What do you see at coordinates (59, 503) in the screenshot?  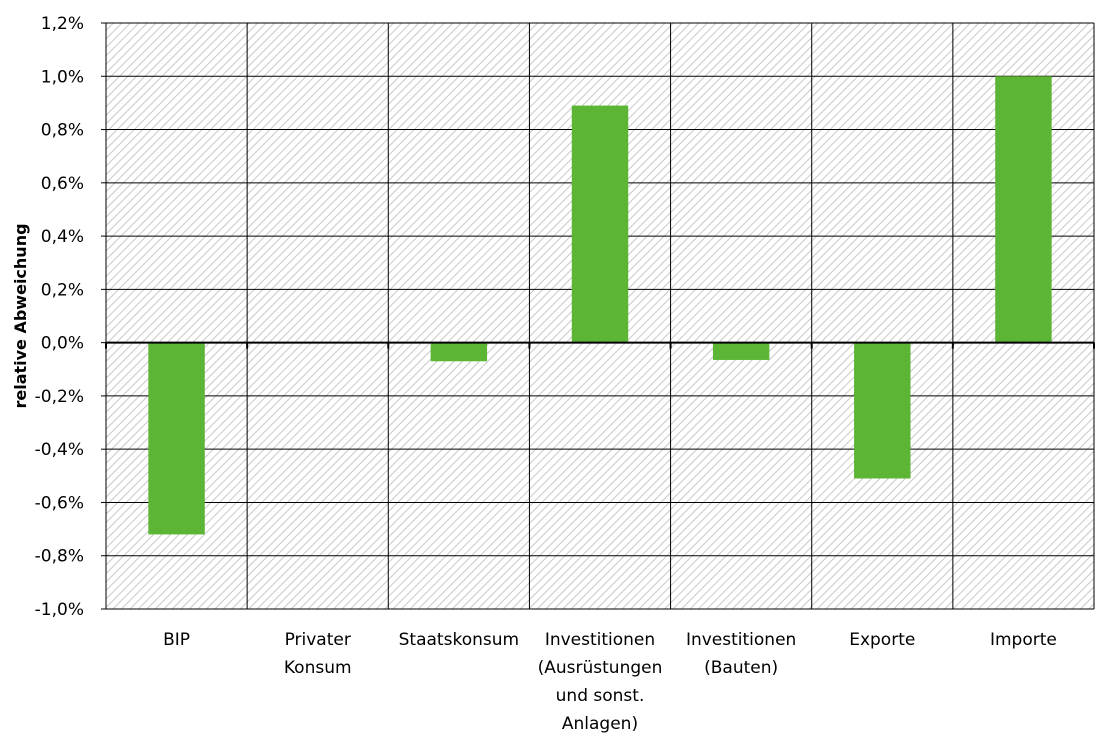 I see `y-tick-label: -0,6%` at bounding box center [59, 503].